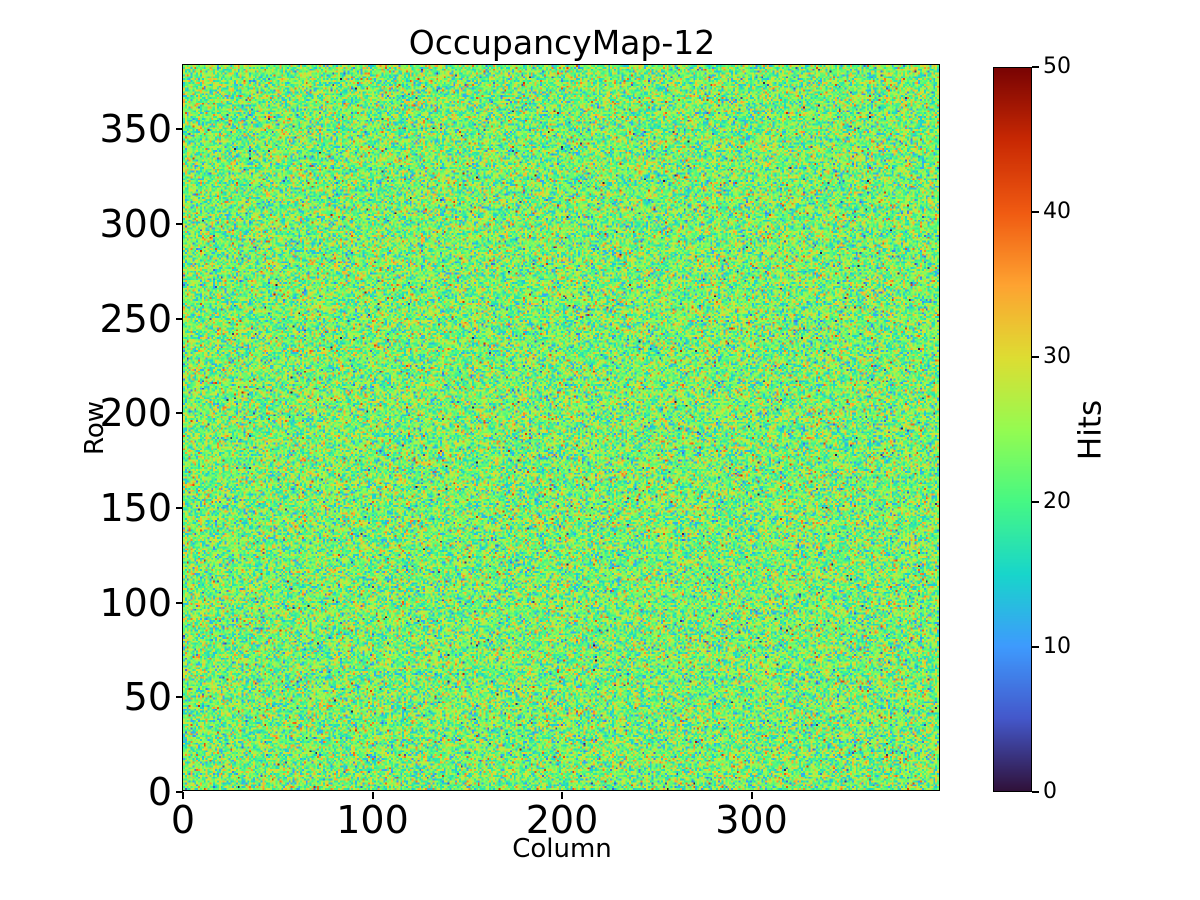 This screenshot has width=1200, height=900. Describe the element at coordinates (135, 413) in the screenshot. I see `y-tick-label: 200` at that location.